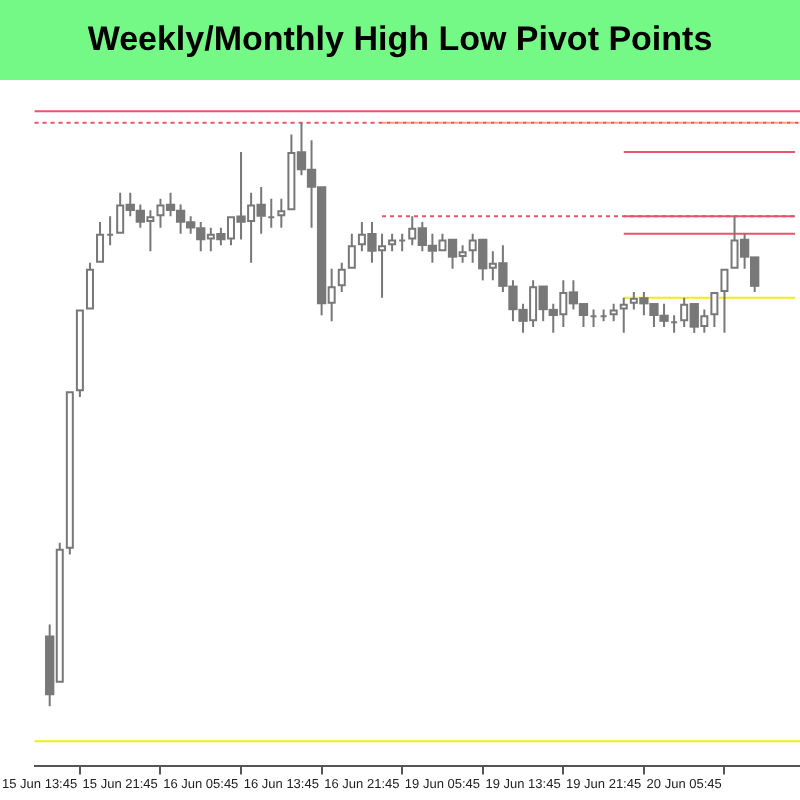 This screenshot has height=800, width=800. I want to click on banner: Weekly/Monthly High Low Pivot Points, so click(400, 40).